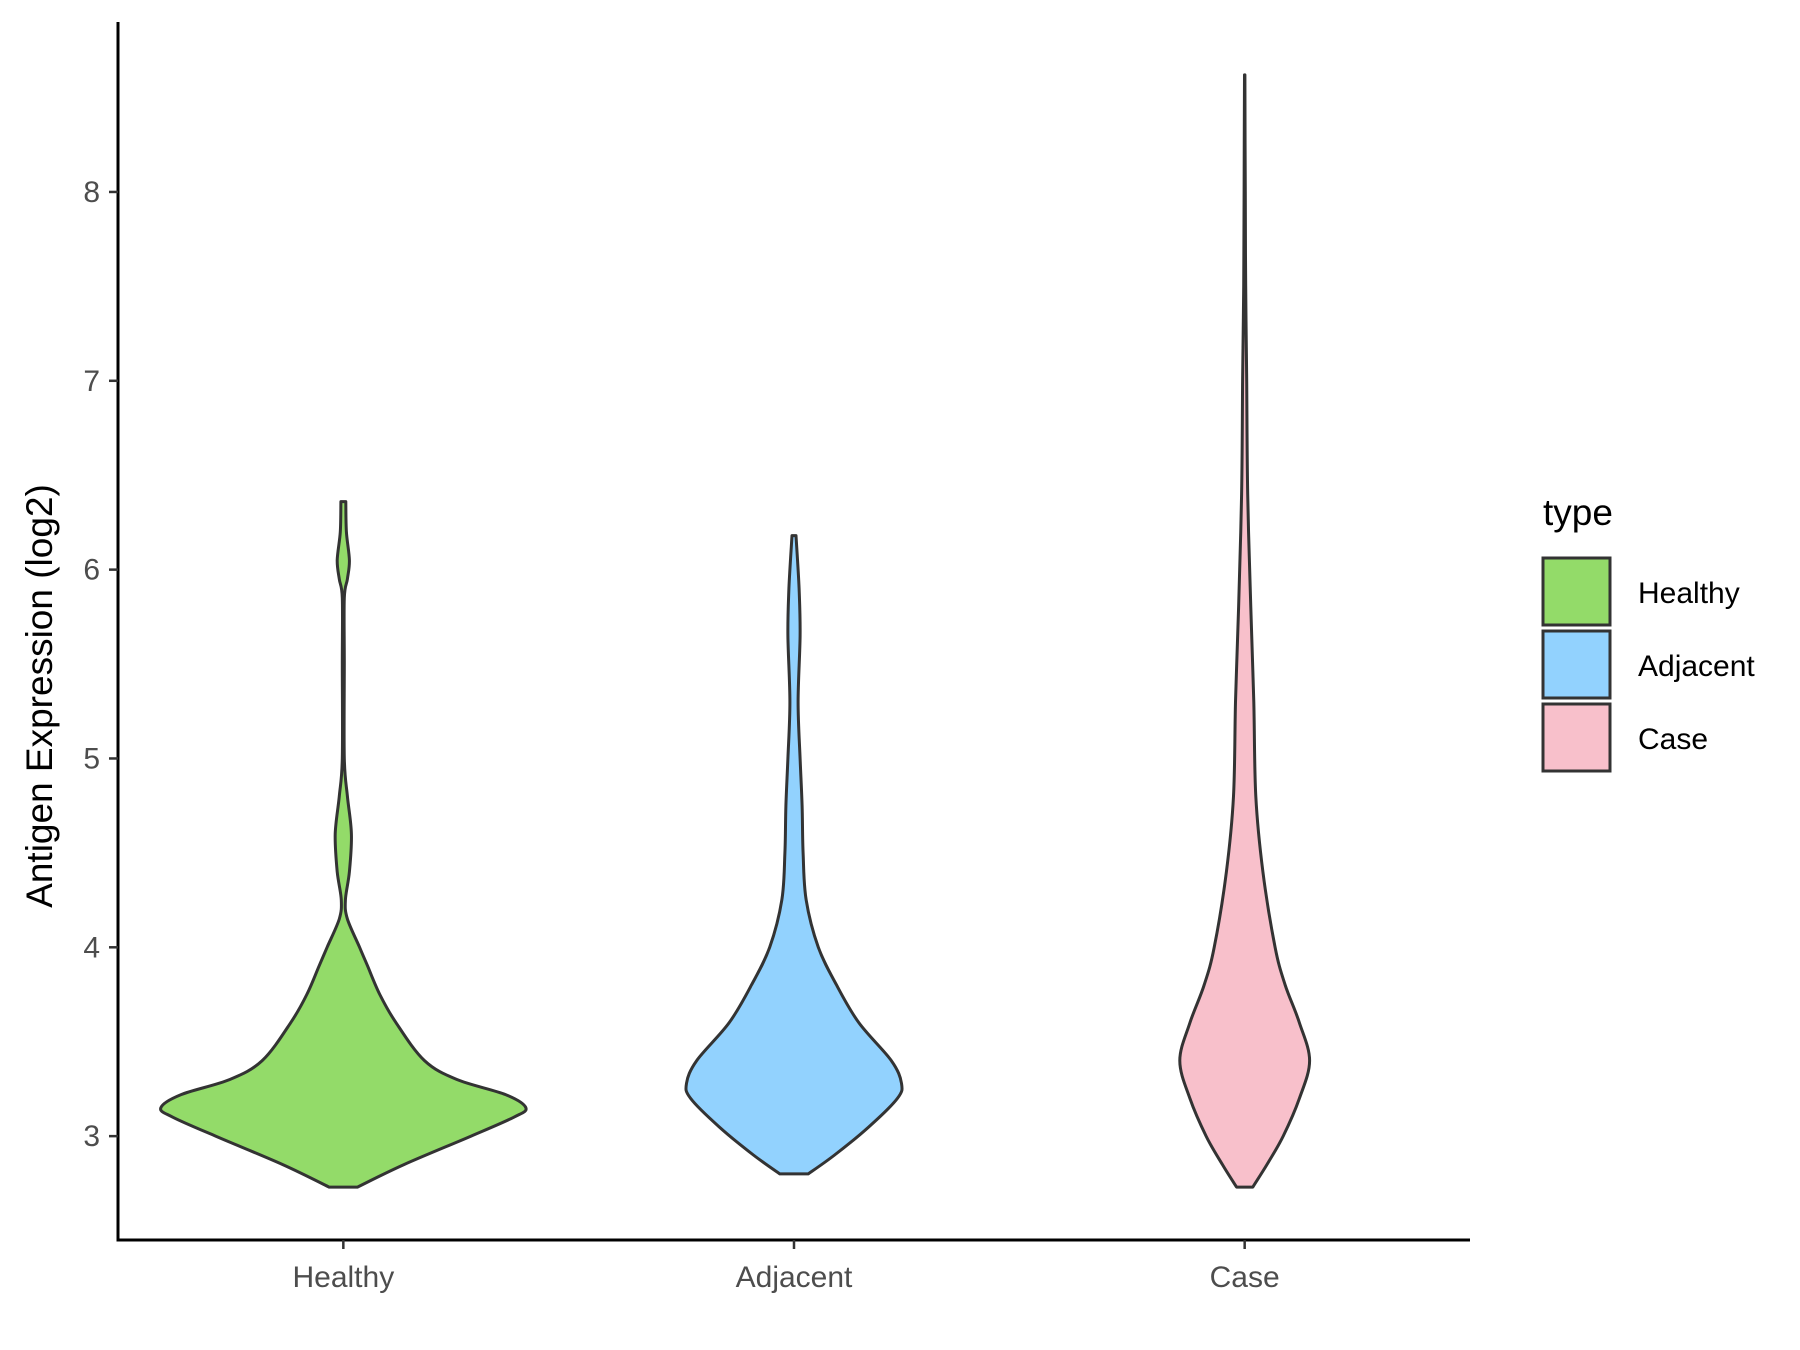  Describe the element at coordinates (1696, 666) in the screenshot. I see `legend-label-adjacent: Adjacent` at that location.